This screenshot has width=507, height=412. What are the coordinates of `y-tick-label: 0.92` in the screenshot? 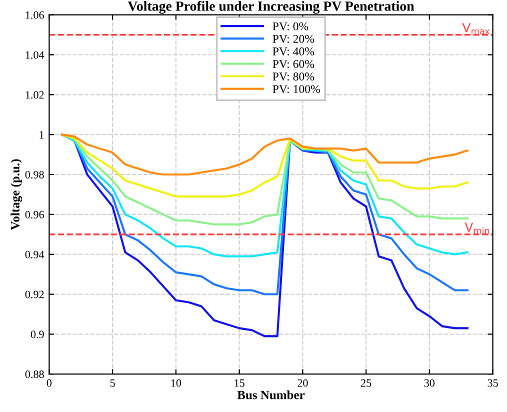 It's located at (34, 294).